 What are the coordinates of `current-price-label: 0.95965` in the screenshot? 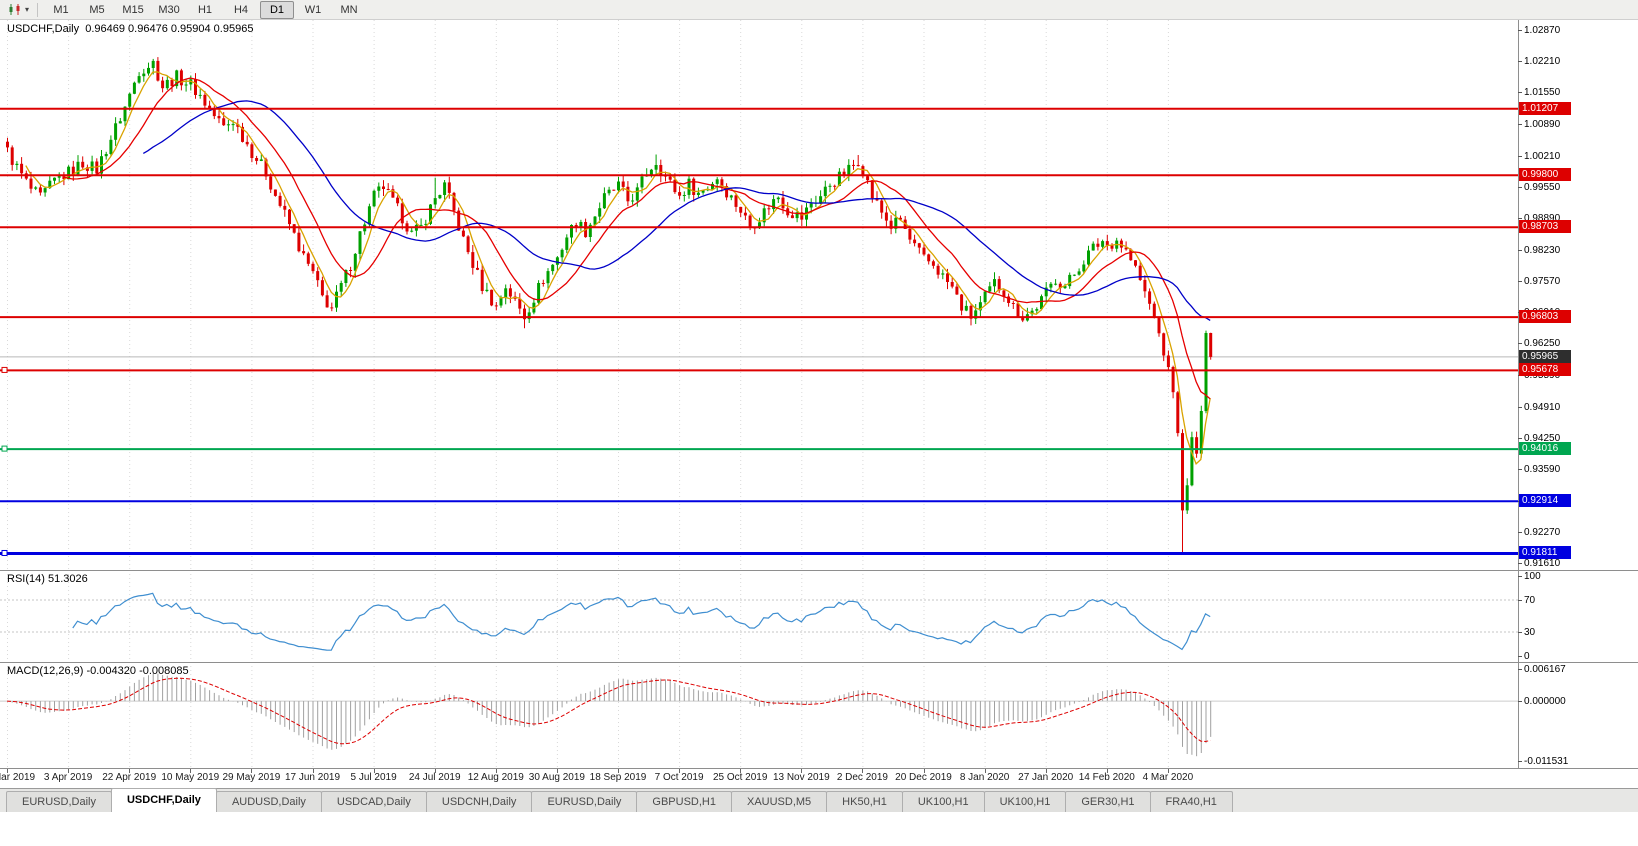 It's located at (1545, 356).